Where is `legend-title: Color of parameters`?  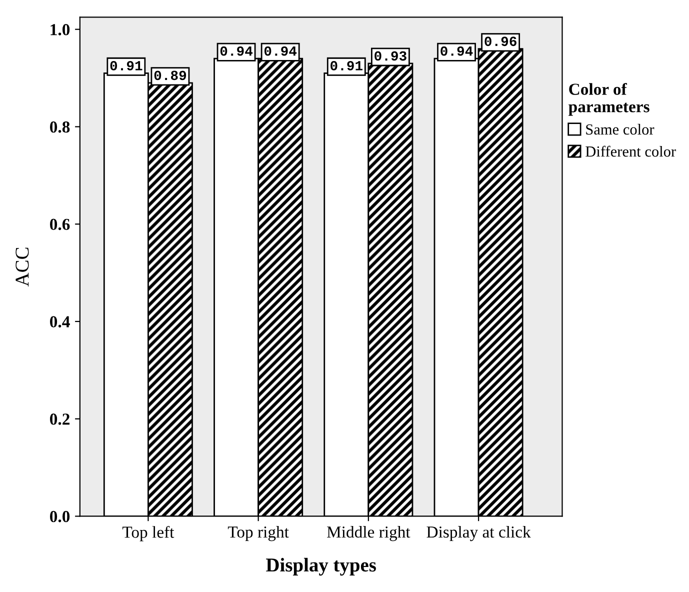 legend-title: Color of parameters is located at coordinates (609, 99).